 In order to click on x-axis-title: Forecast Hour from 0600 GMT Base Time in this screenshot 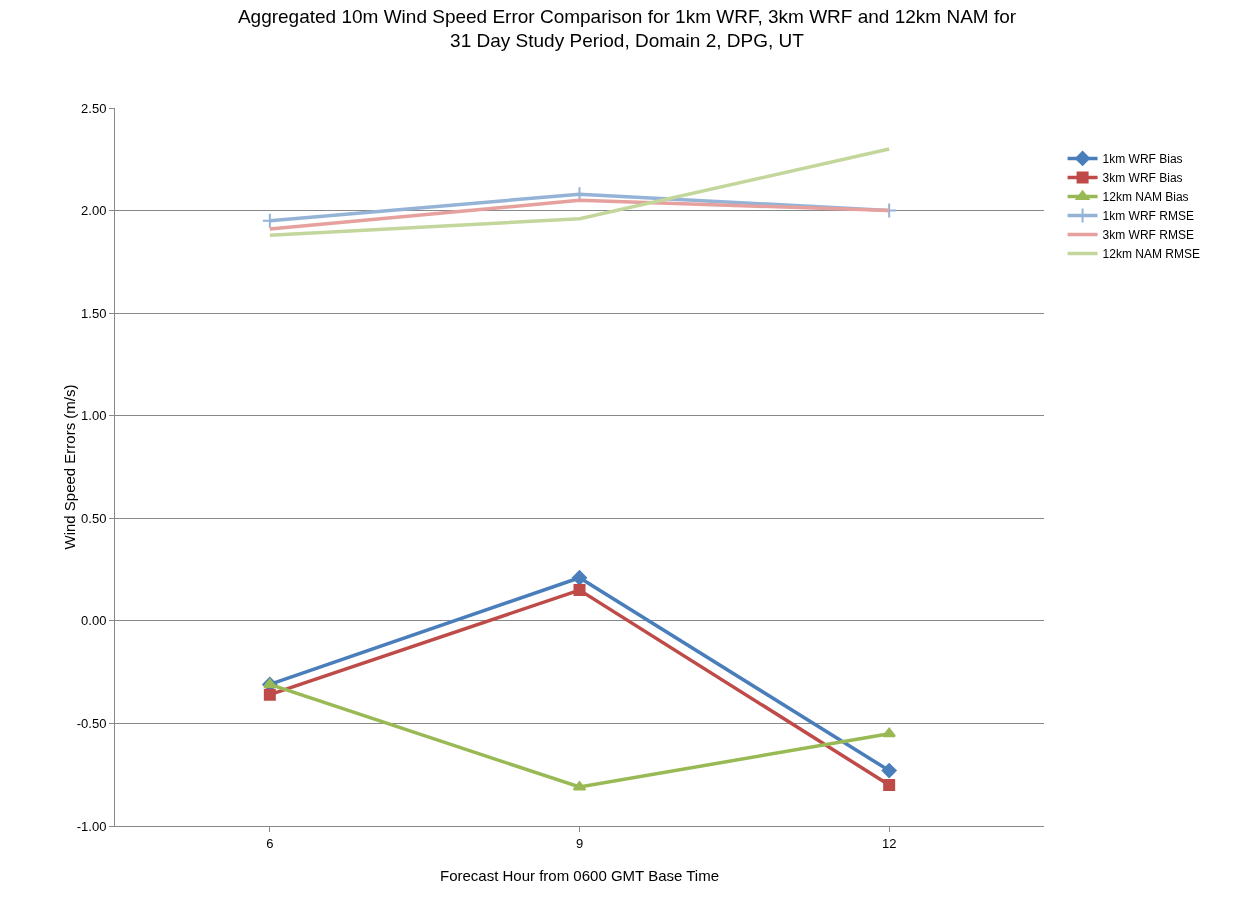, I will do `click(579, 875)`.